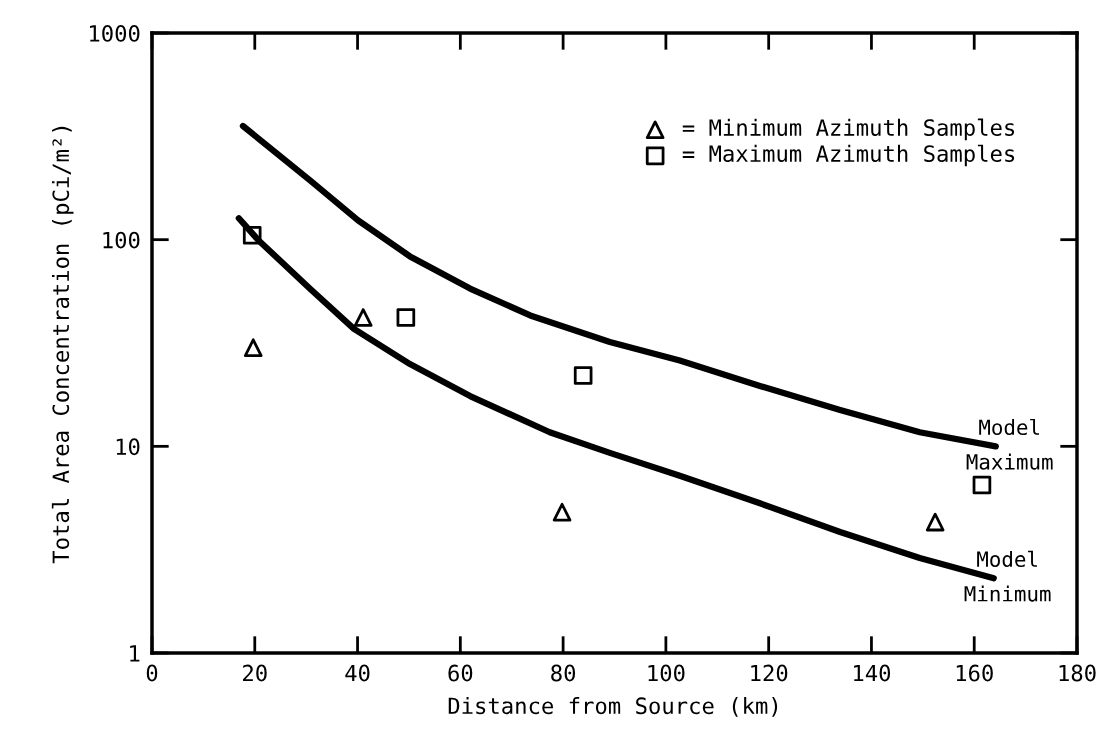  Describe the element at coordinates (848, 155) in the screenshot. I see `legend-label: = Maximum Azimuth Samples` at that location.